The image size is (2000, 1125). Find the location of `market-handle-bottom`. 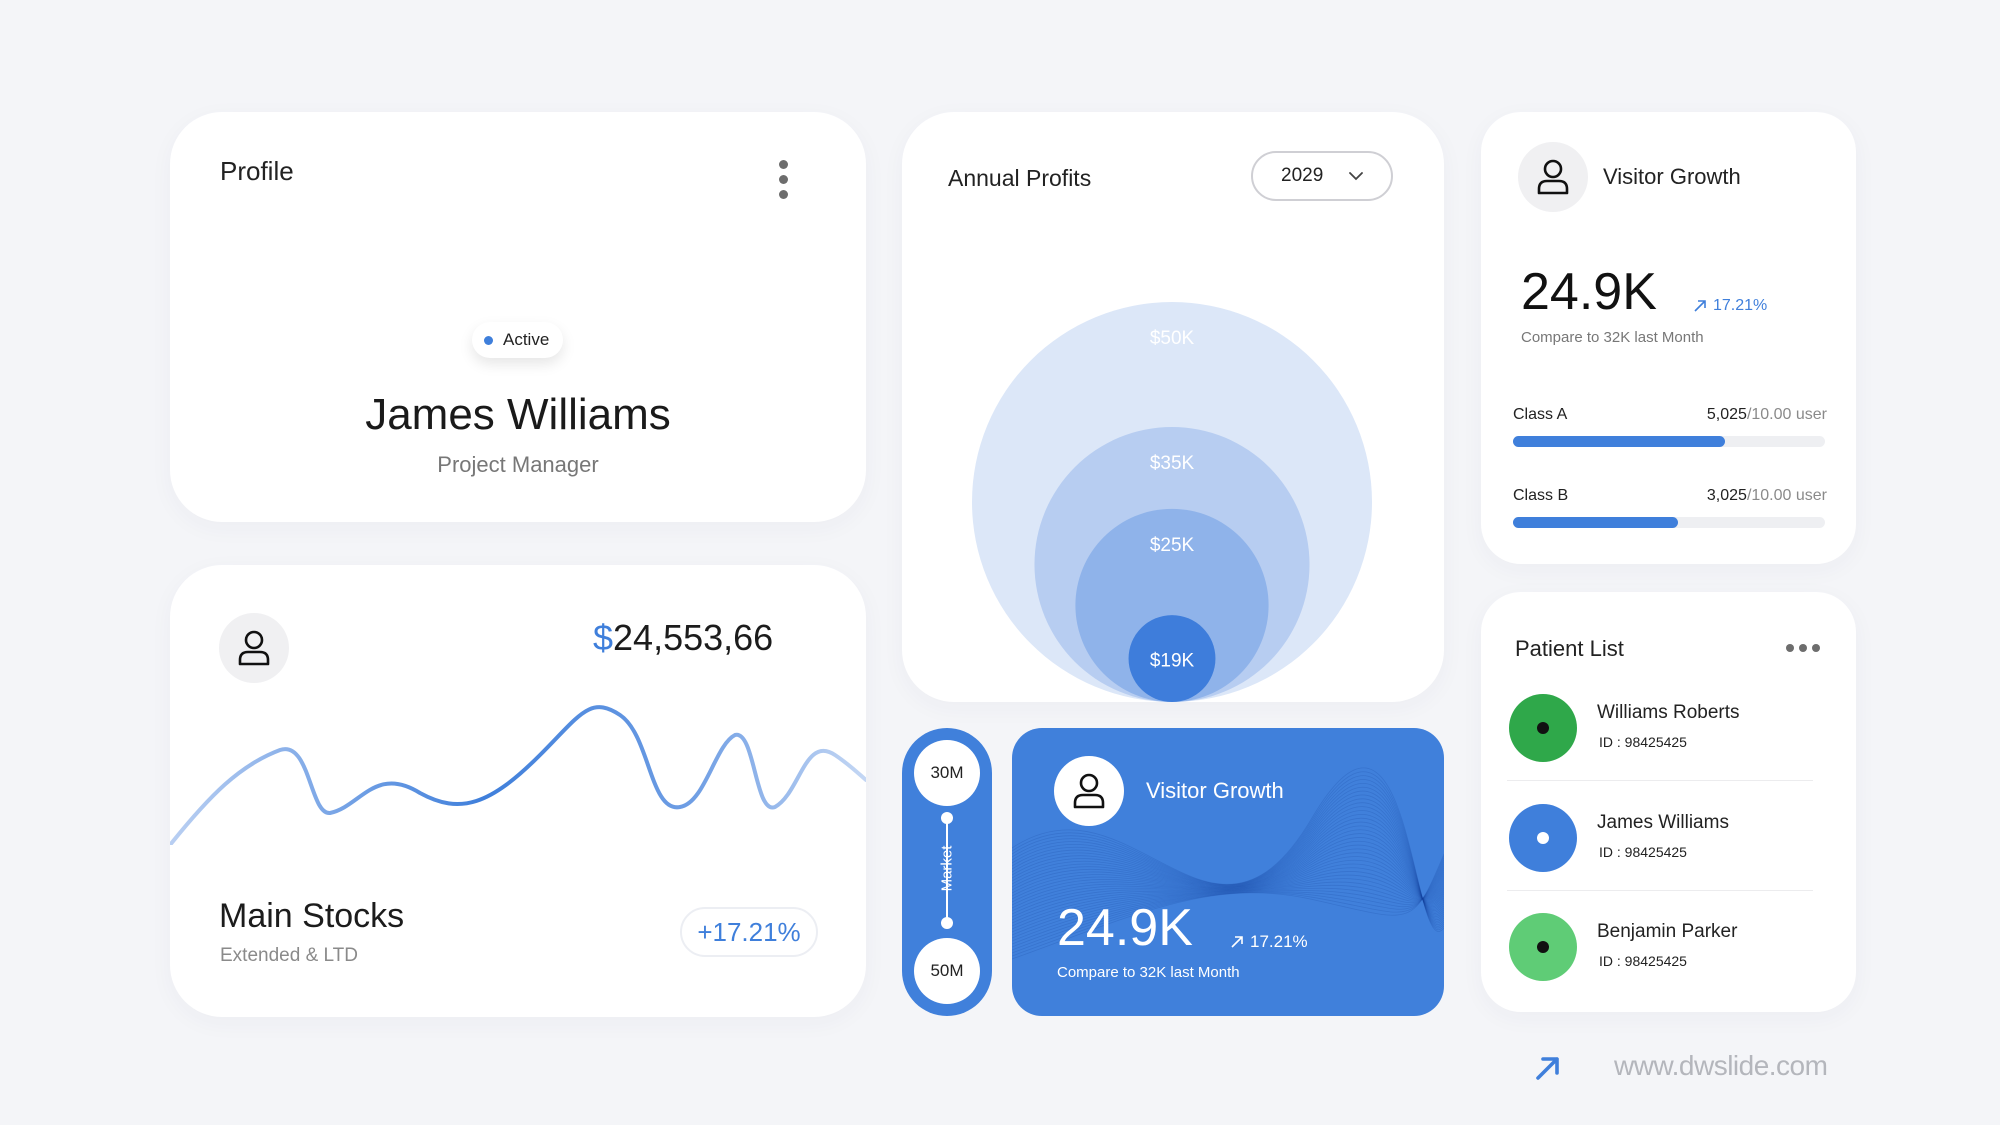

market-handle-bottom is located at coordinates (947, 923).